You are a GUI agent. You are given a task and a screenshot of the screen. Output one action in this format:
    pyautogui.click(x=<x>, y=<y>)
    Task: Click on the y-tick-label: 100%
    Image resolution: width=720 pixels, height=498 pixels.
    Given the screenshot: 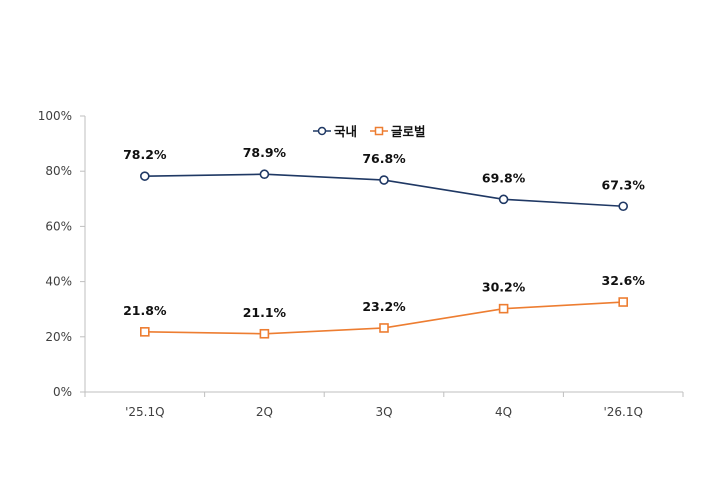 What is the action you would take?
    pyautogui.click(x=55, y=116)
    